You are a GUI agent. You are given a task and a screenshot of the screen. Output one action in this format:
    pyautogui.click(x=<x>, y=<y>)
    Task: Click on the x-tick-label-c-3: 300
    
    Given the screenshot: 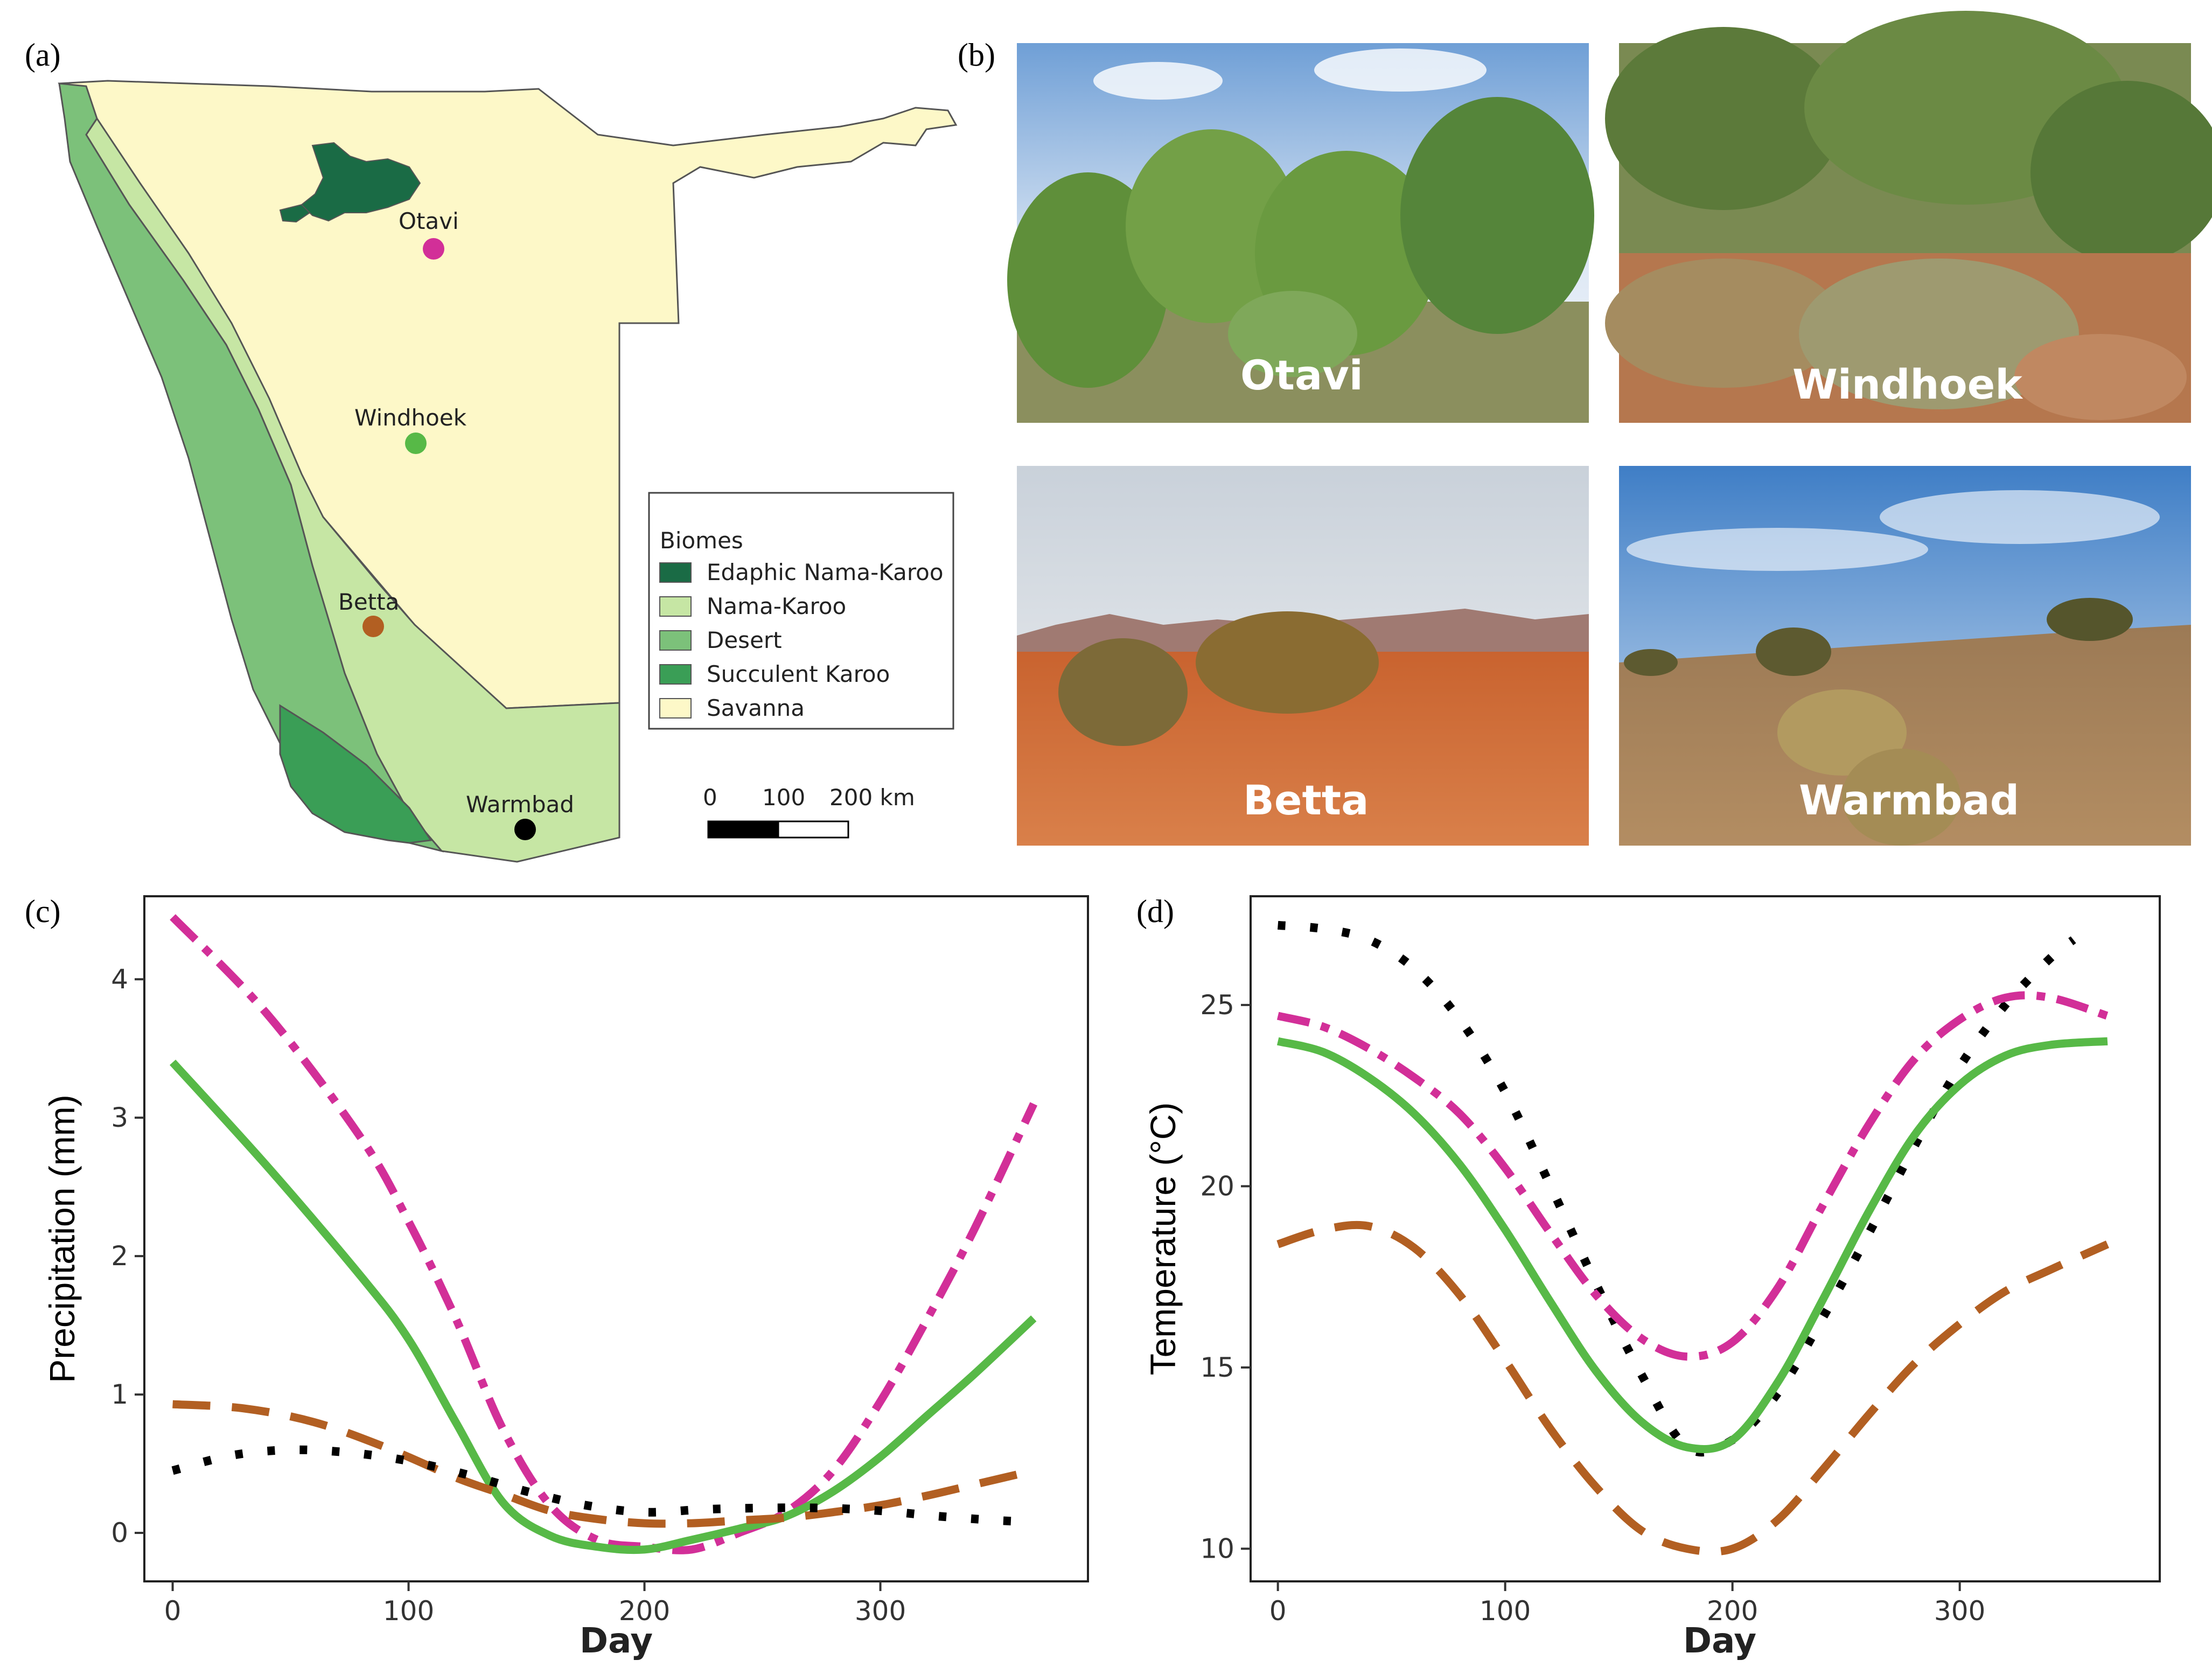 What is the action you would take?
    pyautogui.click(x=880, y=1611)
    